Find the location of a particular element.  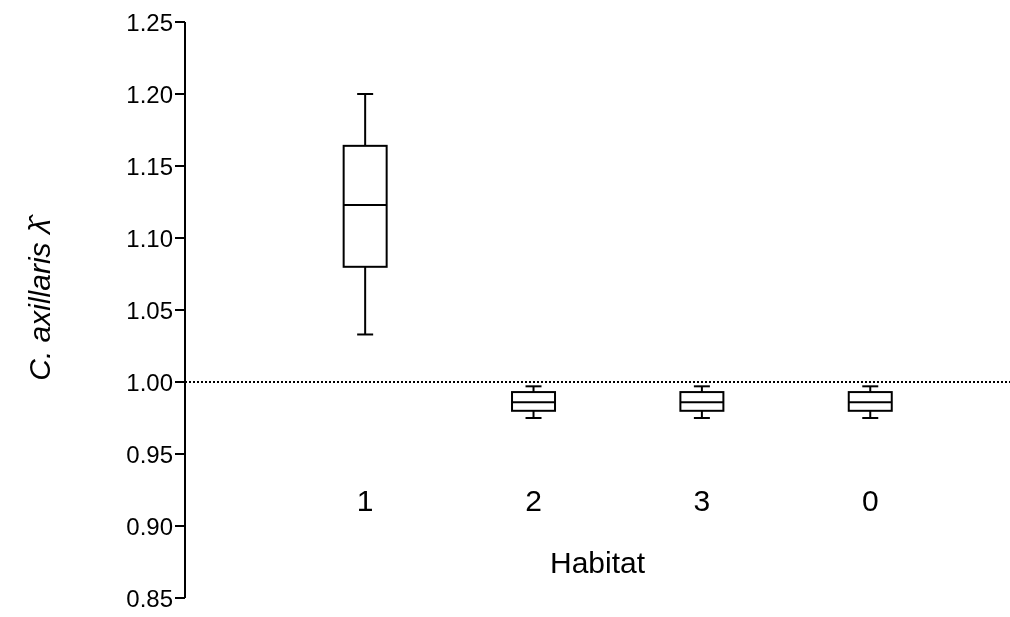

x-tick-label: 2 is located at coordinates (533, 500).